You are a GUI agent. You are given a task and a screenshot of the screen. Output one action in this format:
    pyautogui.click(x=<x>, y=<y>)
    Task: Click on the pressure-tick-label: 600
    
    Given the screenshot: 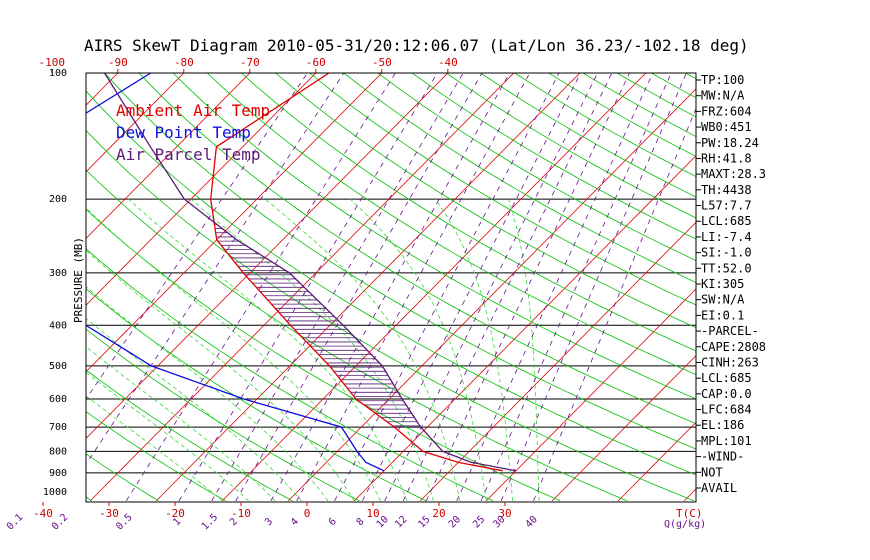 What is the action you would take?
    pyautogui.click(x=58, y=399)
    